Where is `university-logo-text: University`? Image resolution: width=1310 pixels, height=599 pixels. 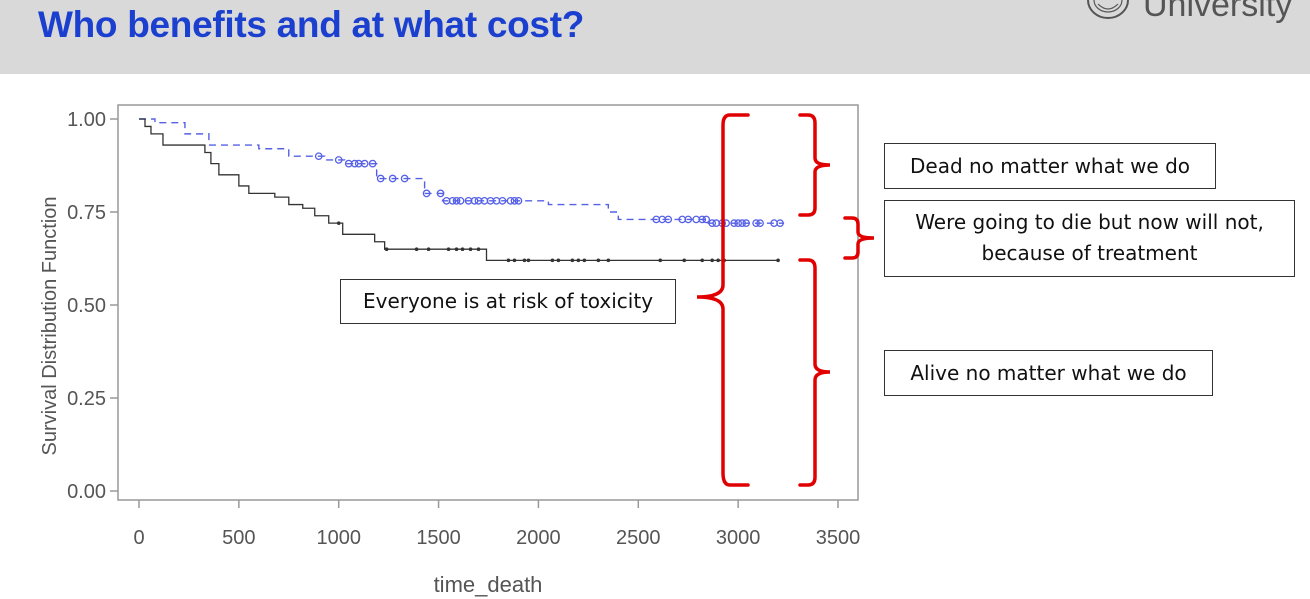 university-logo-text: University is located at coordinates (1218, 12).